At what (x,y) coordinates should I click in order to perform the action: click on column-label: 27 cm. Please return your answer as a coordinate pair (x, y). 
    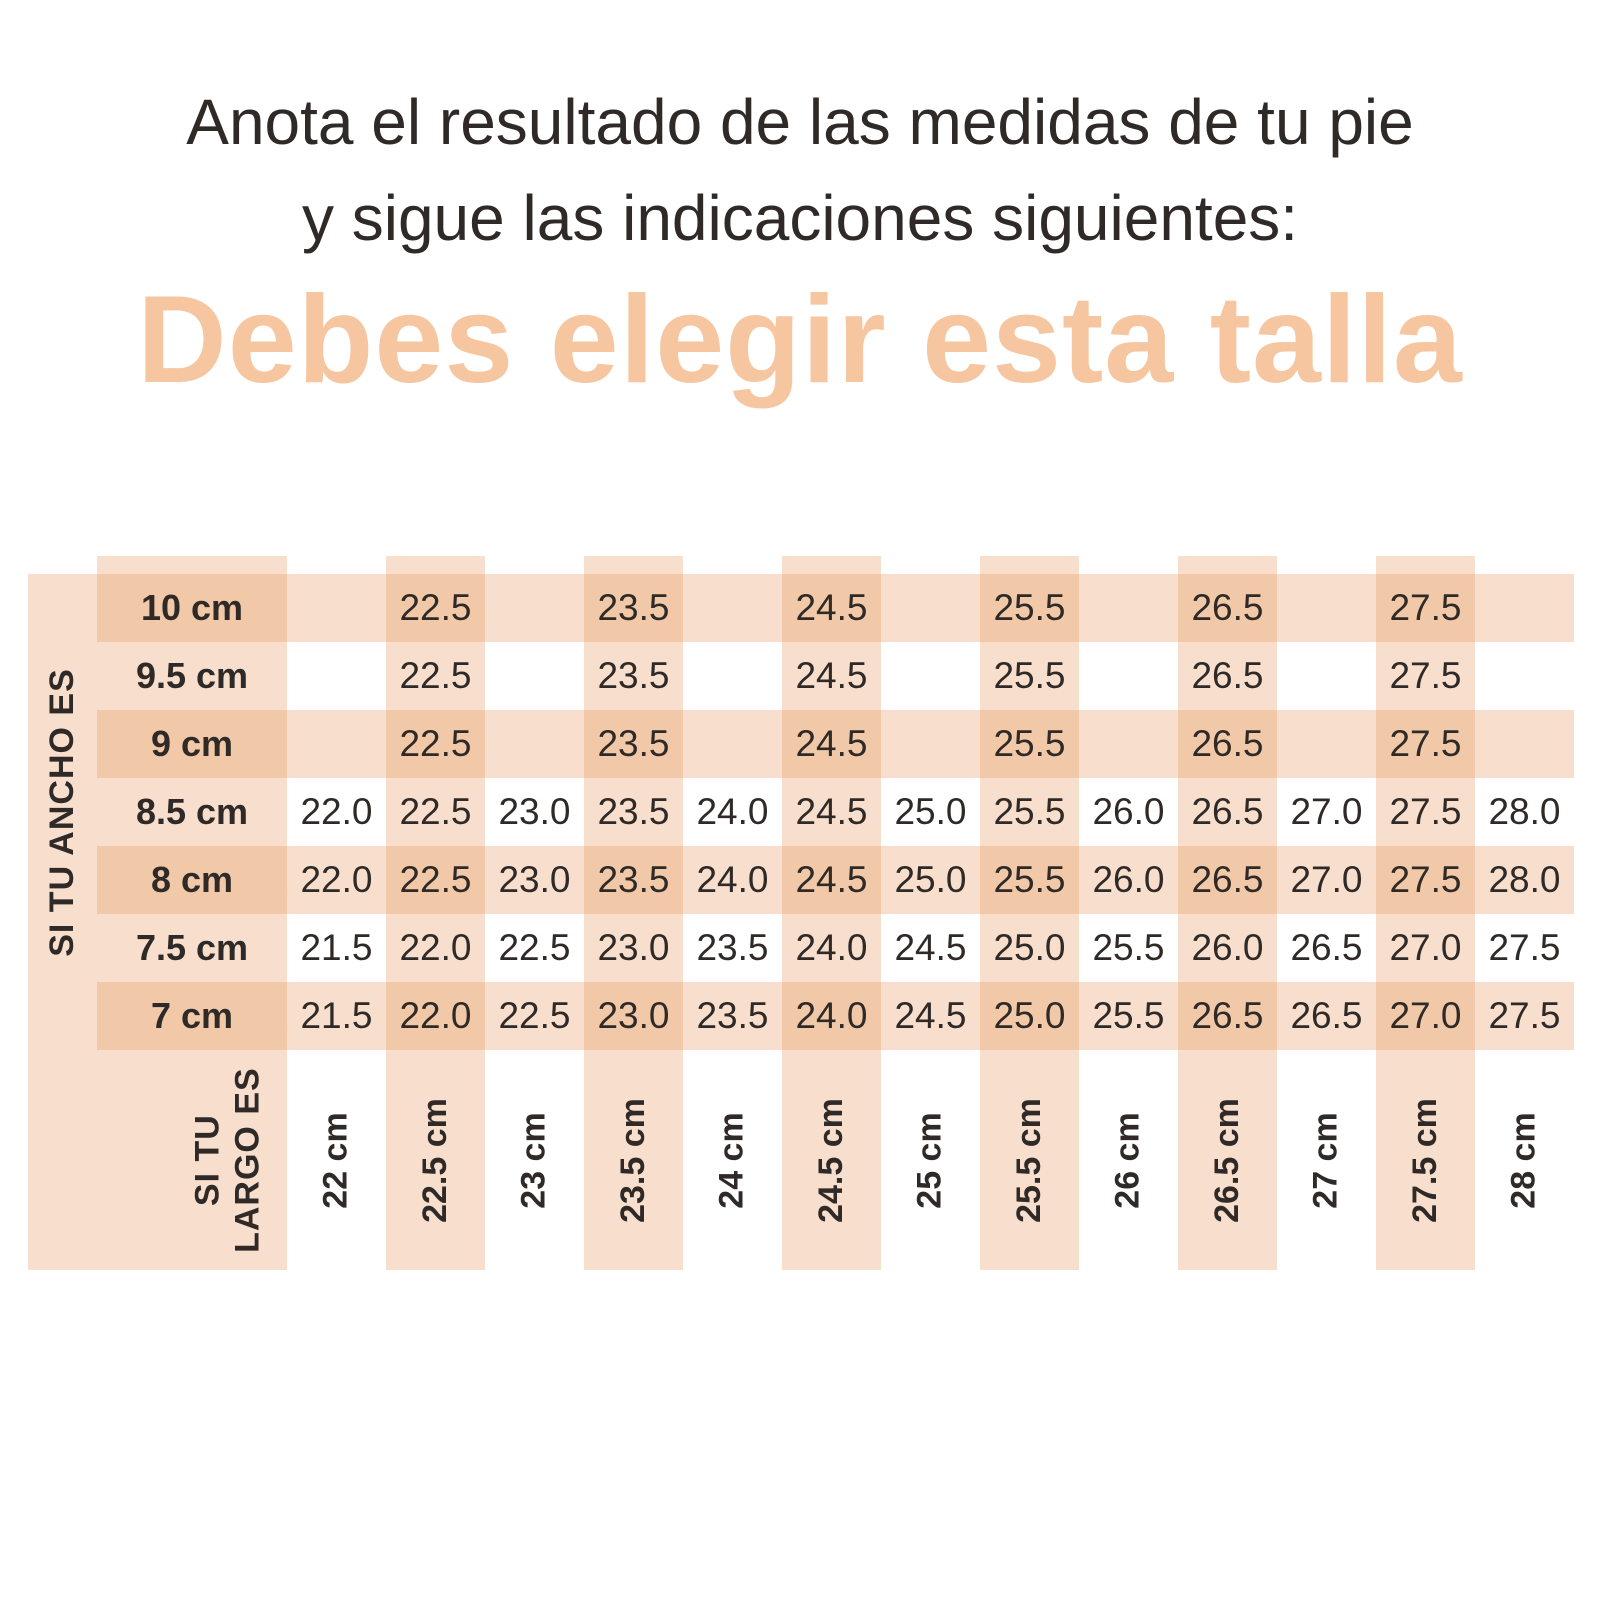
    Looking at the image, I should click on (1326, 1160).